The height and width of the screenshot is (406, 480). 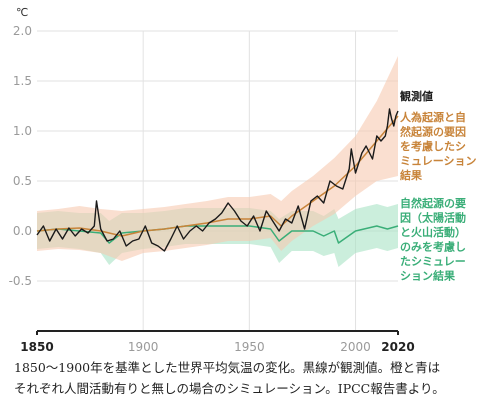 I want to click on y-tick-label: 1.0, so click(x=22, y=131).